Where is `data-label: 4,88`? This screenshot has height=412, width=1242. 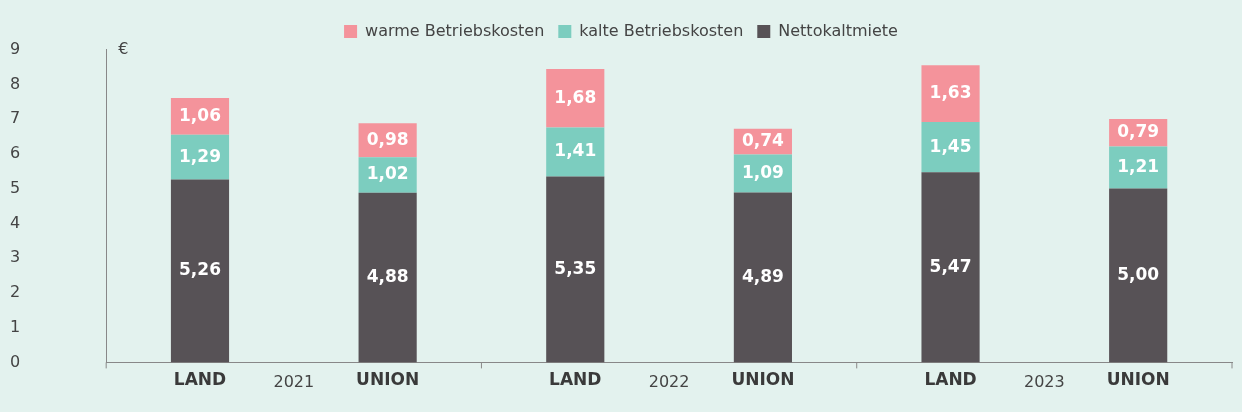 data-label: 4,88 is located at coordinates (387, 276).